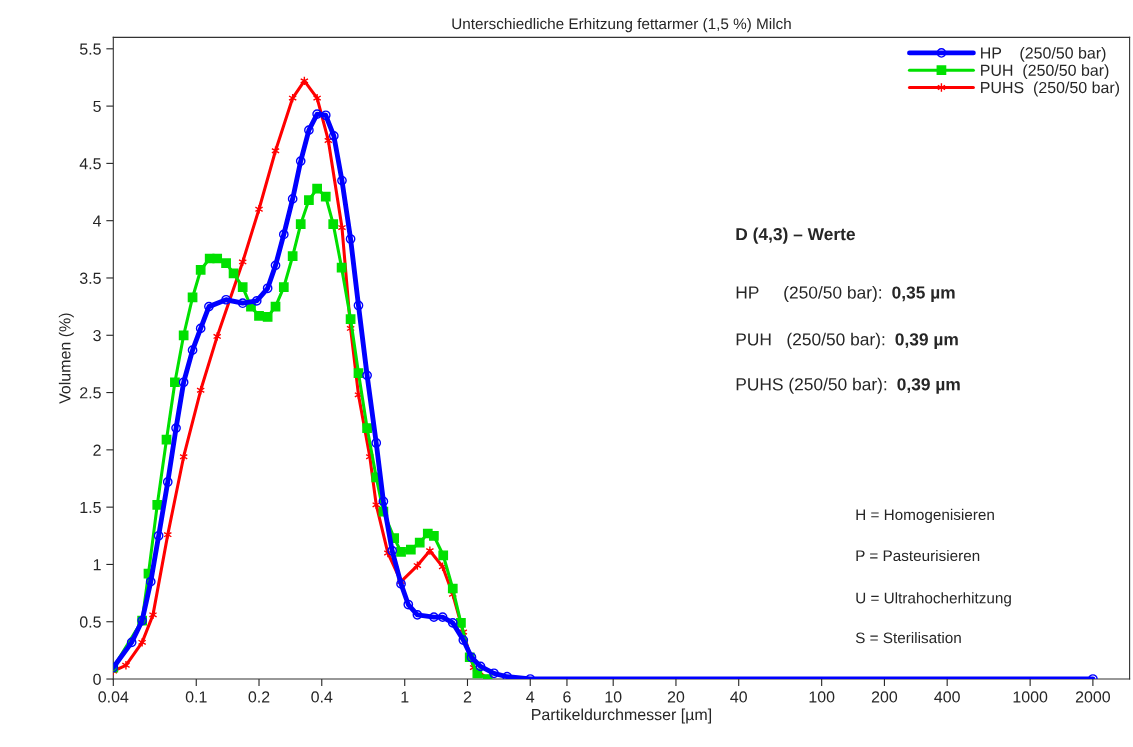 This screenshot has width=1133, height=747. I want to click on y-tick-label: 5.5, so click(90, 49).